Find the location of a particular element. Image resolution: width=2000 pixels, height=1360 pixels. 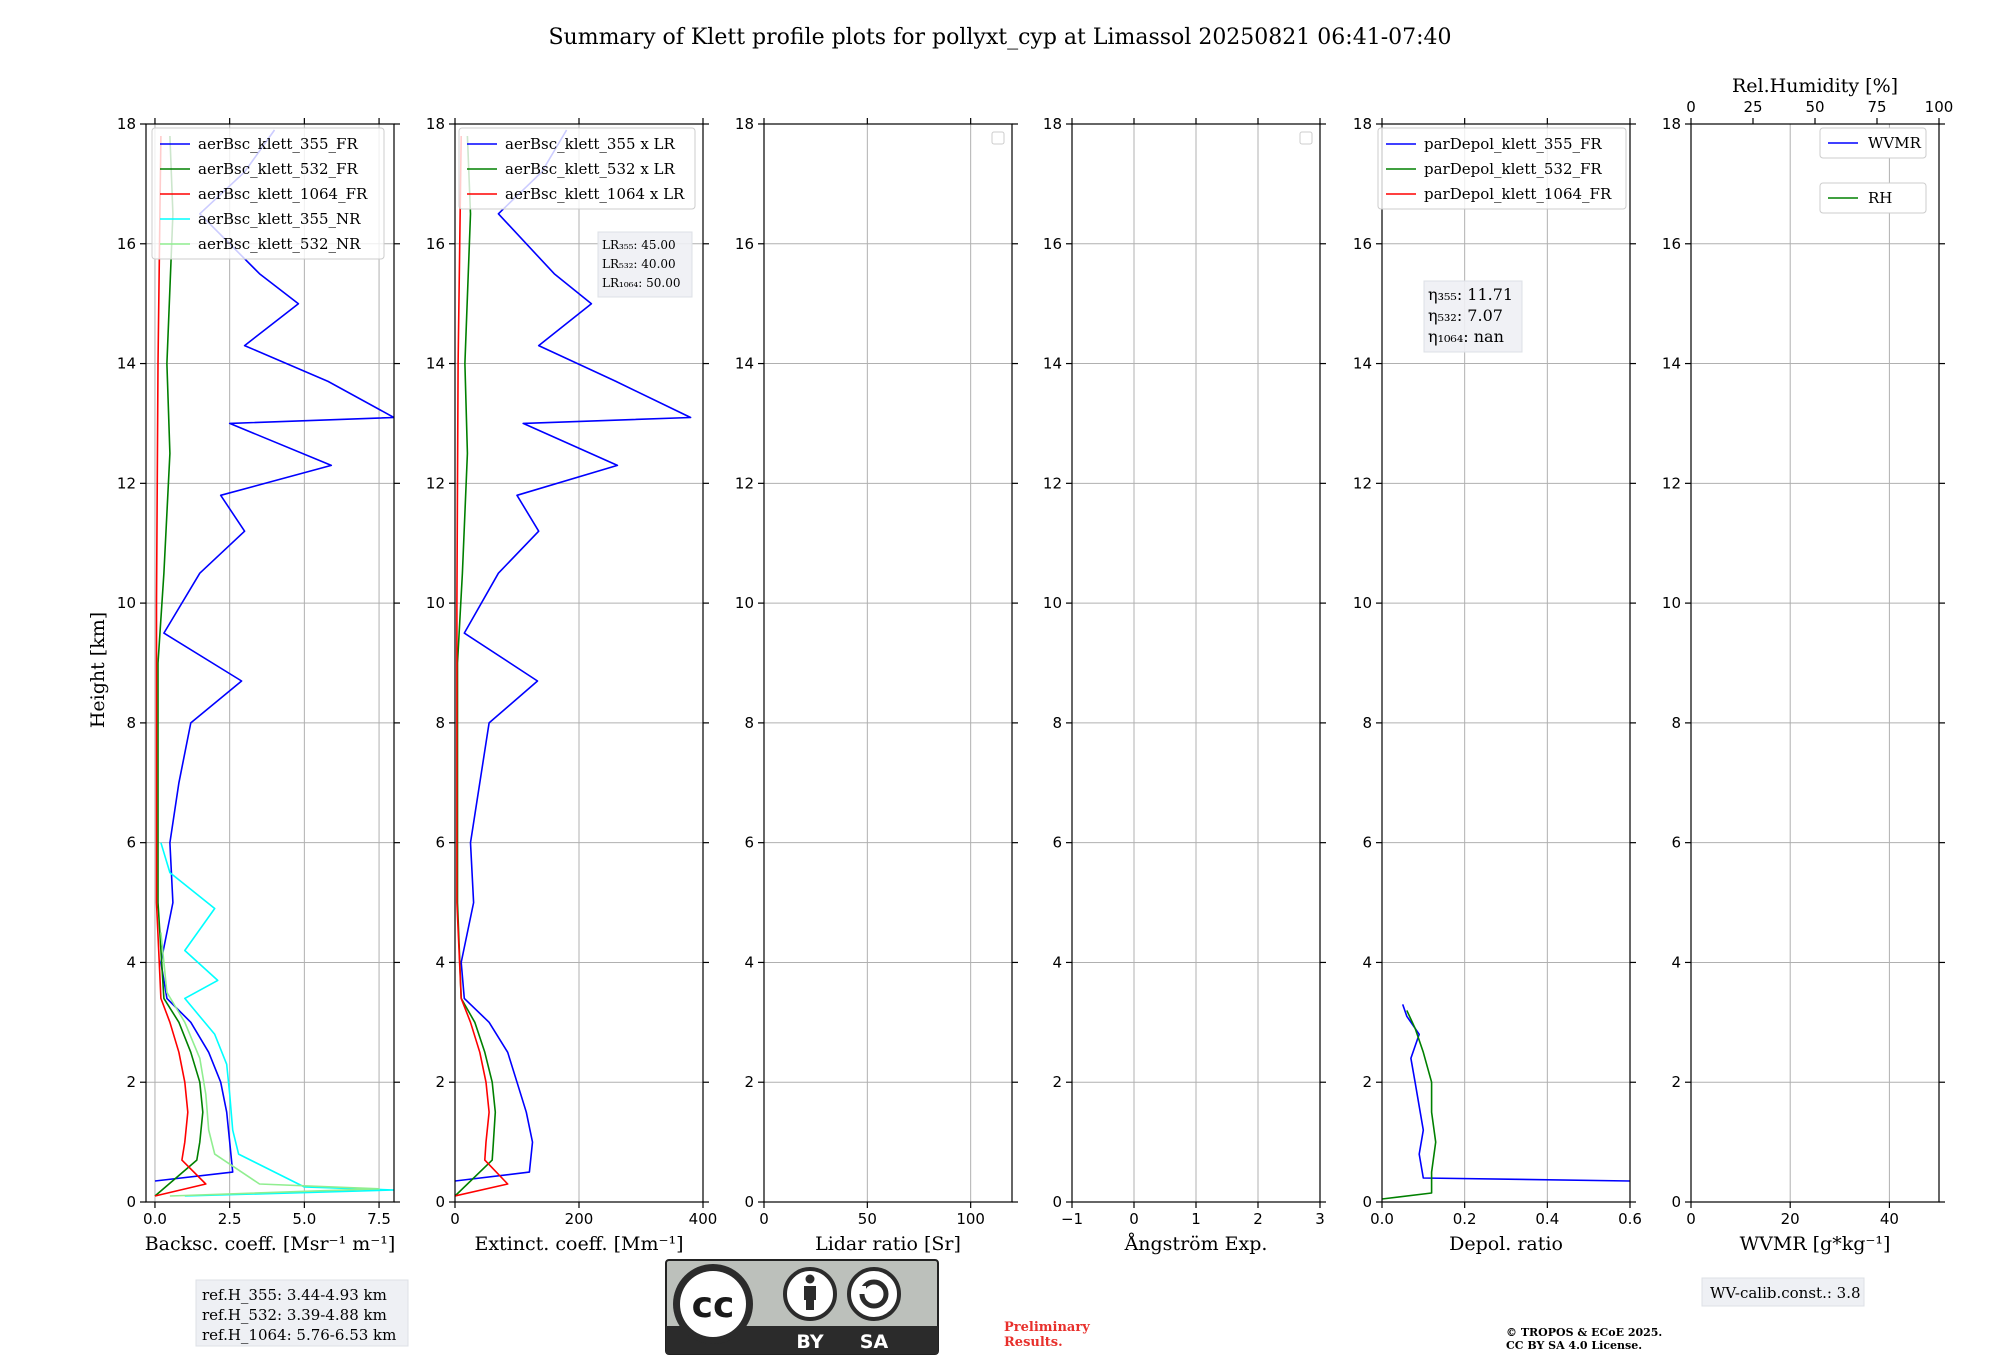

x-axis-label: WVMR [g*kg⁻¹] is located at coordinates (1815, 1244).